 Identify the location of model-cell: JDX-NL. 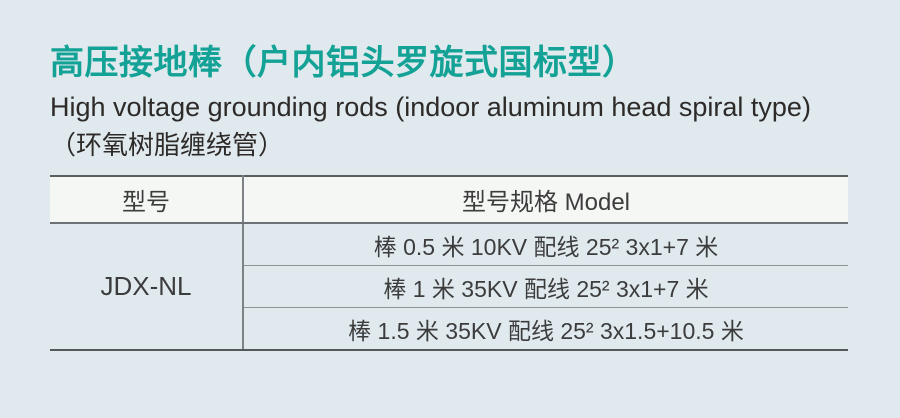
(147, 287).